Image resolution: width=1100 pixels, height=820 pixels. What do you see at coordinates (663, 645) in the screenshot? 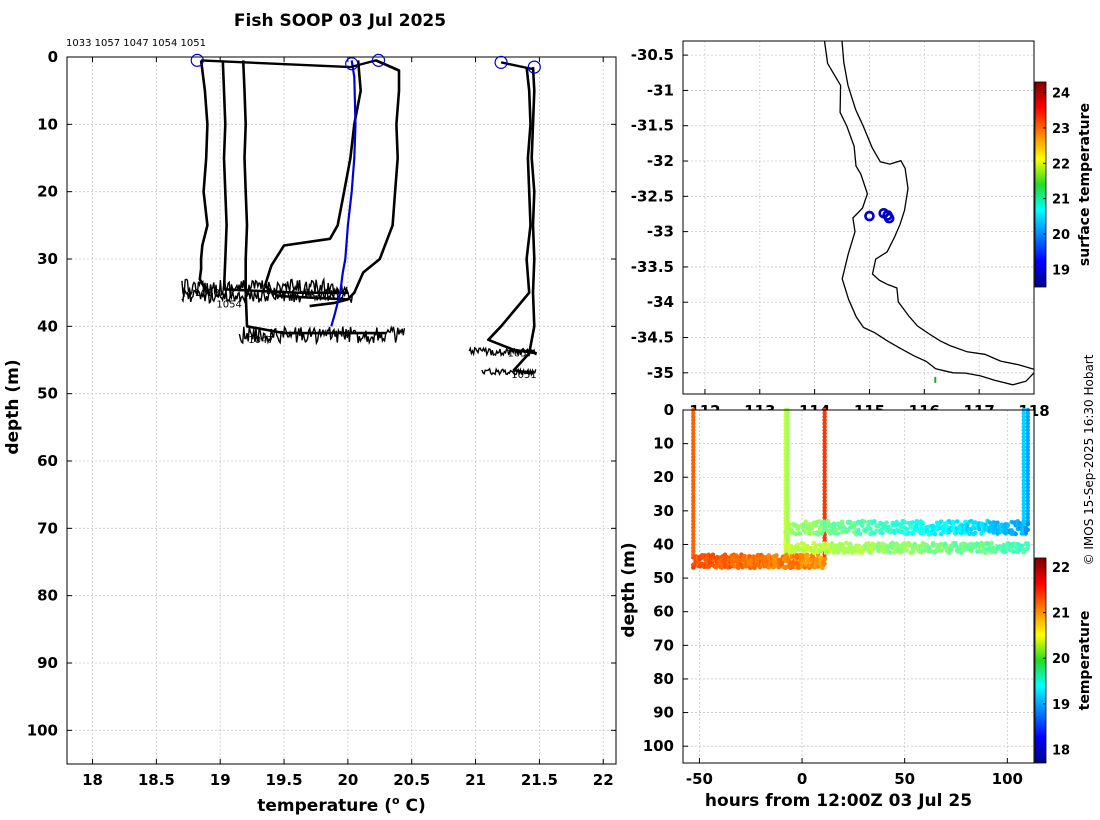
I see `section-y-tick-label: 70` at bounding box center [663, 645].